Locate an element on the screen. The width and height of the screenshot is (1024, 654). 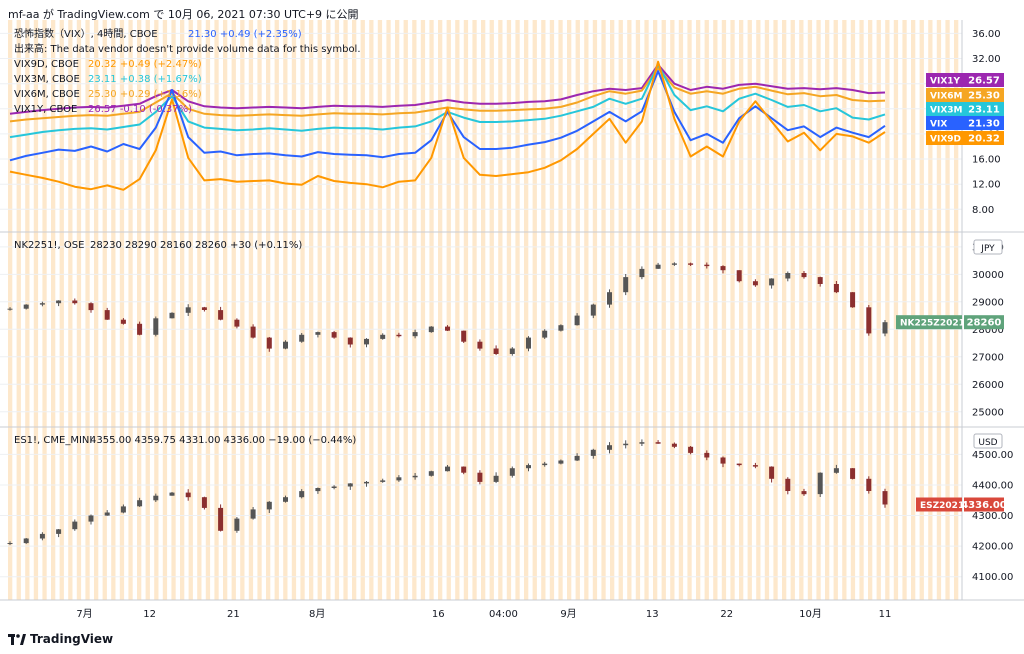
svg-text: VIX6M is located at coordinates (946, 97).